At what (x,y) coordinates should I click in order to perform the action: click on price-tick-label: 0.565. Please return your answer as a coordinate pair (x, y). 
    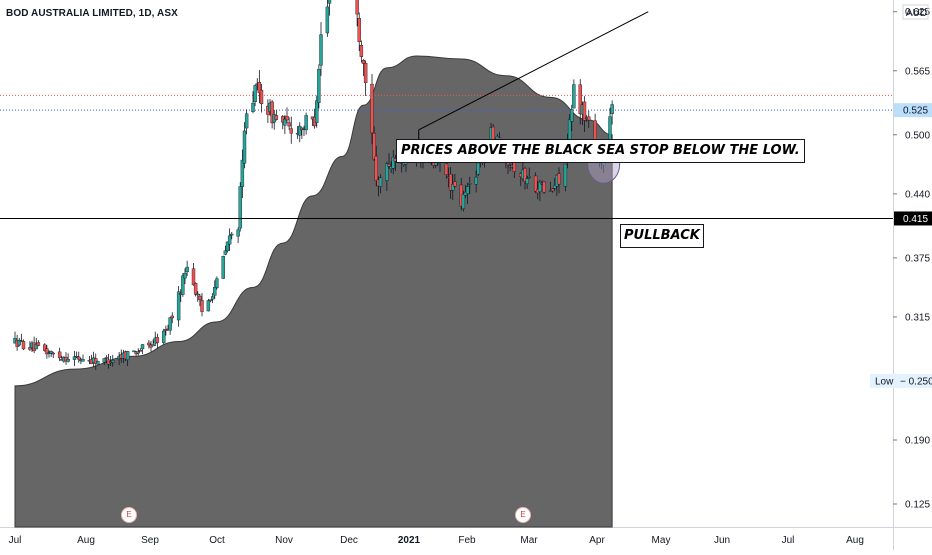
    Looking at the image, I should click on (917, 71).